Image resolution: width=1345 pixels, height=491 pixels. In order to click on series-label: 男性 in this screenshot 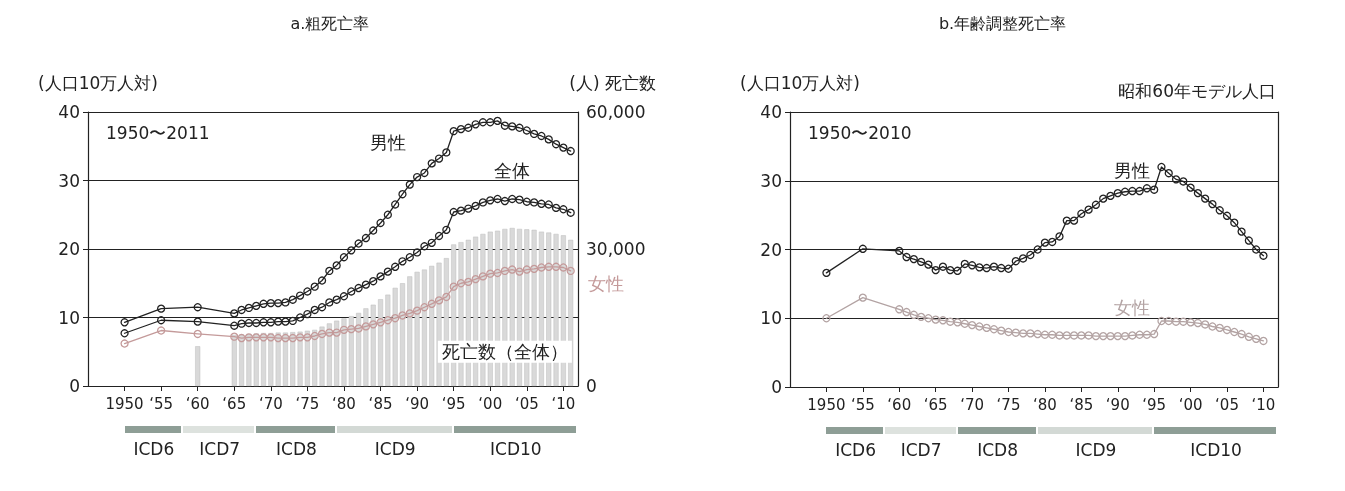, I will do `click(1132, 170)`.